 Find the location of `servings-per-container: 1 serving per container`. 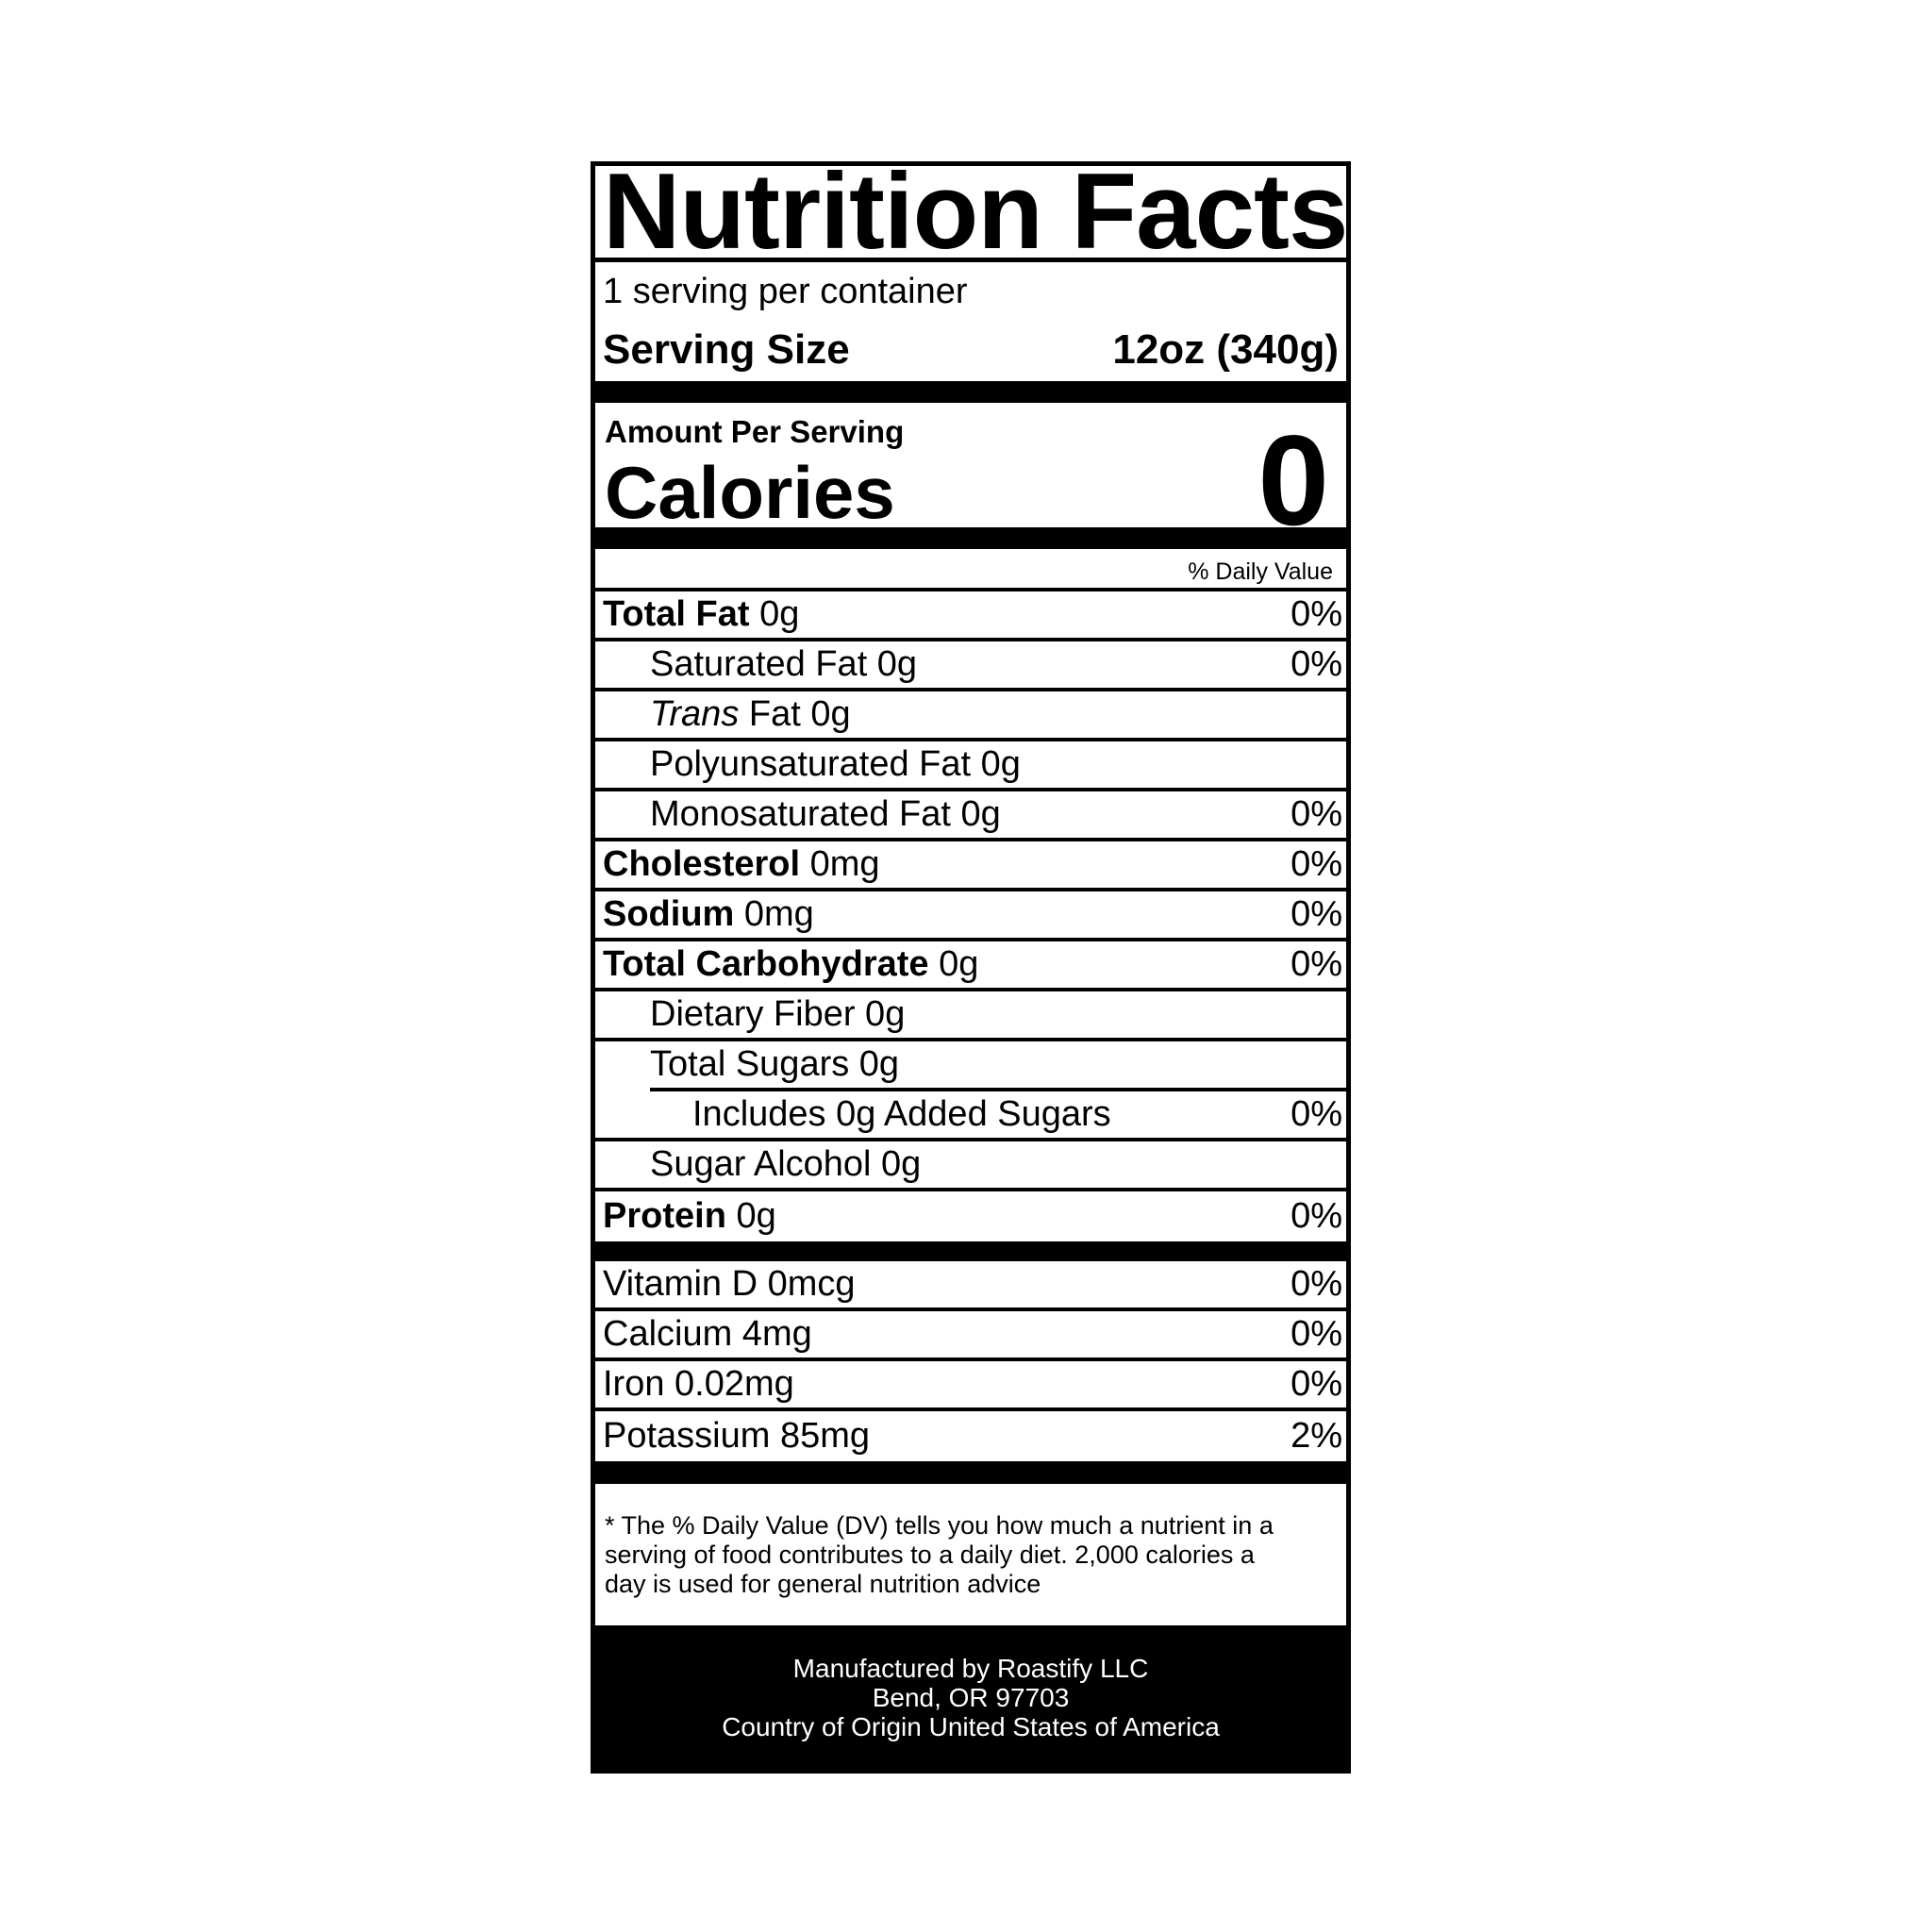

servings-per-container: 1 serving per container is located at coordinates (785, 291).